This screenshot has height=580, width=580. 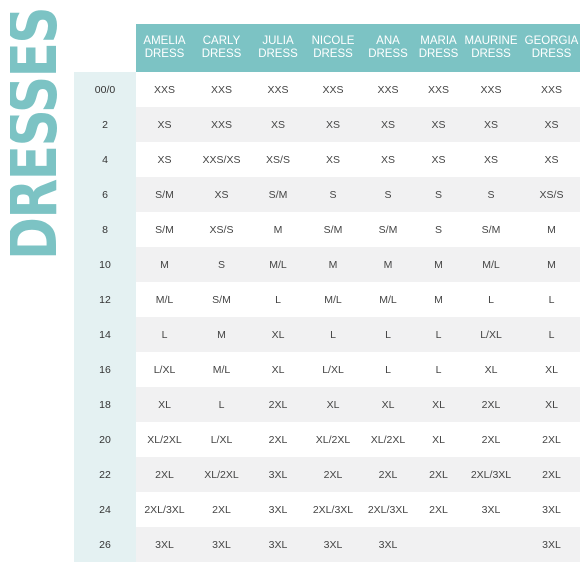 What do you see at coordinates (105, 544) in the screenshot?
I see `size-label: 26` at bounding box center [105, 544].